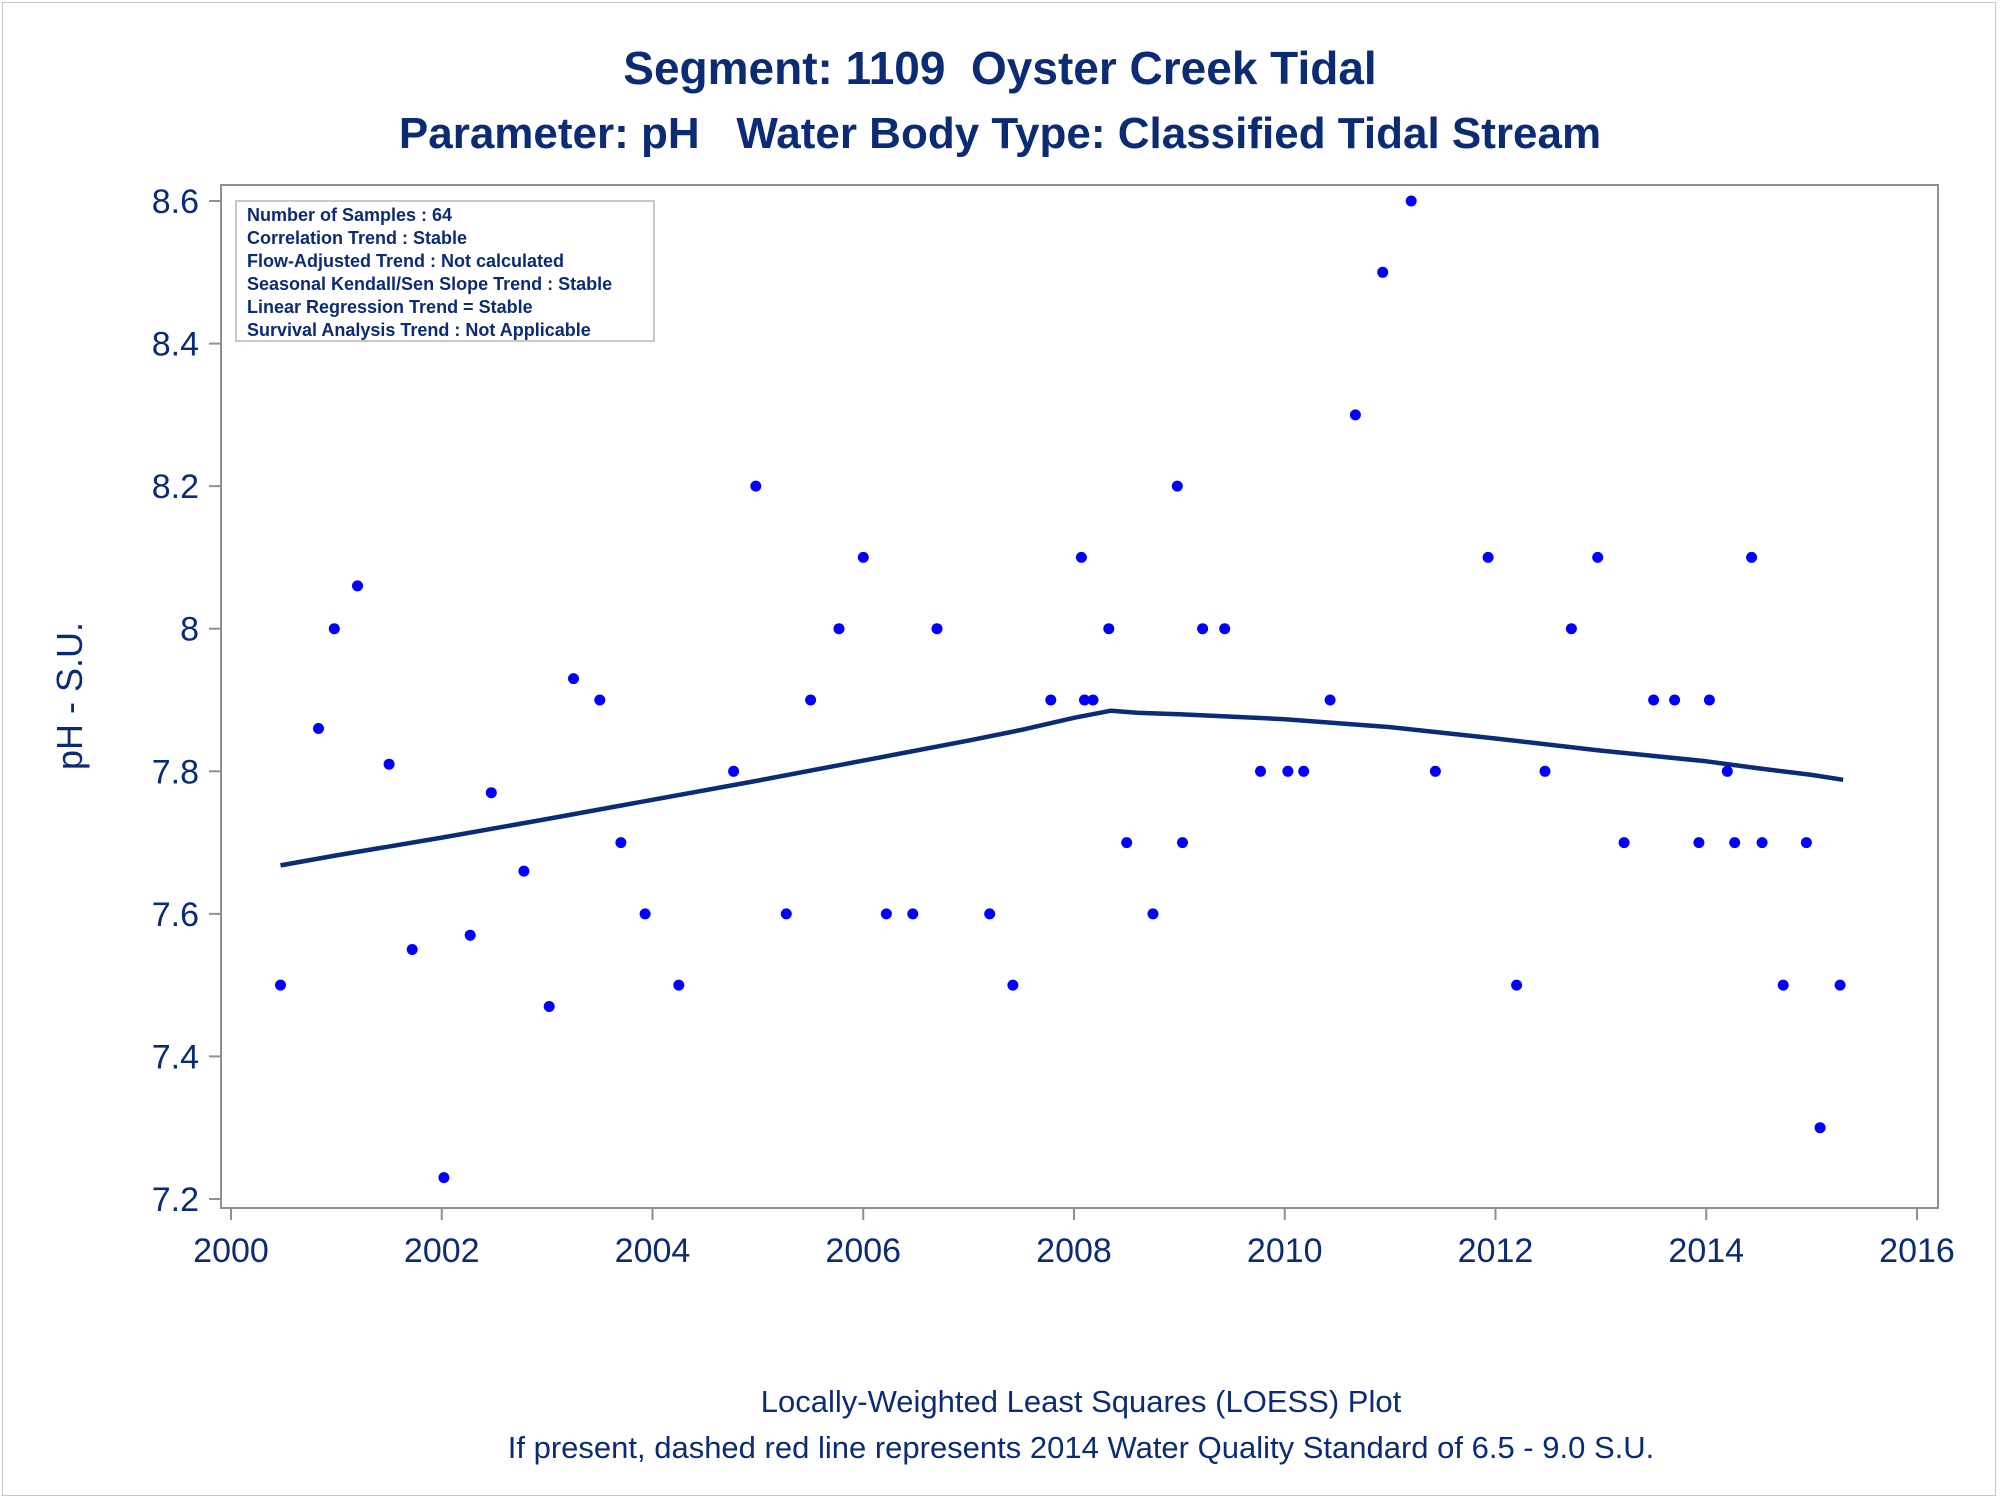 The height and width of the screenshot is (1500, 2000). What do you see at coordinates (175, 487) in the screenshot?
I see `y-tick-label: 8.2` at bounding box center [175, 487].